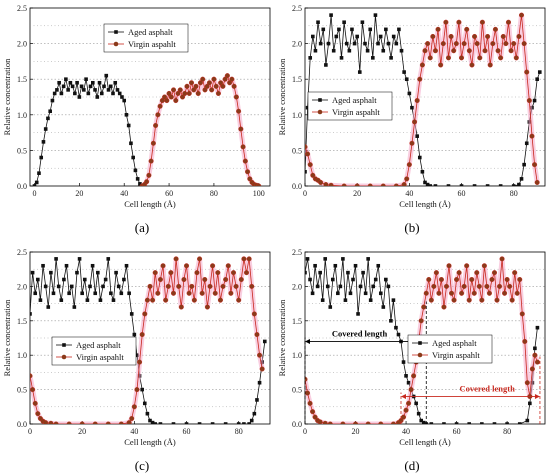 Image resolution: width=550 pixels, height=475 pixels. I want to click on y-tick-label: 1.0, so click(297, 115).